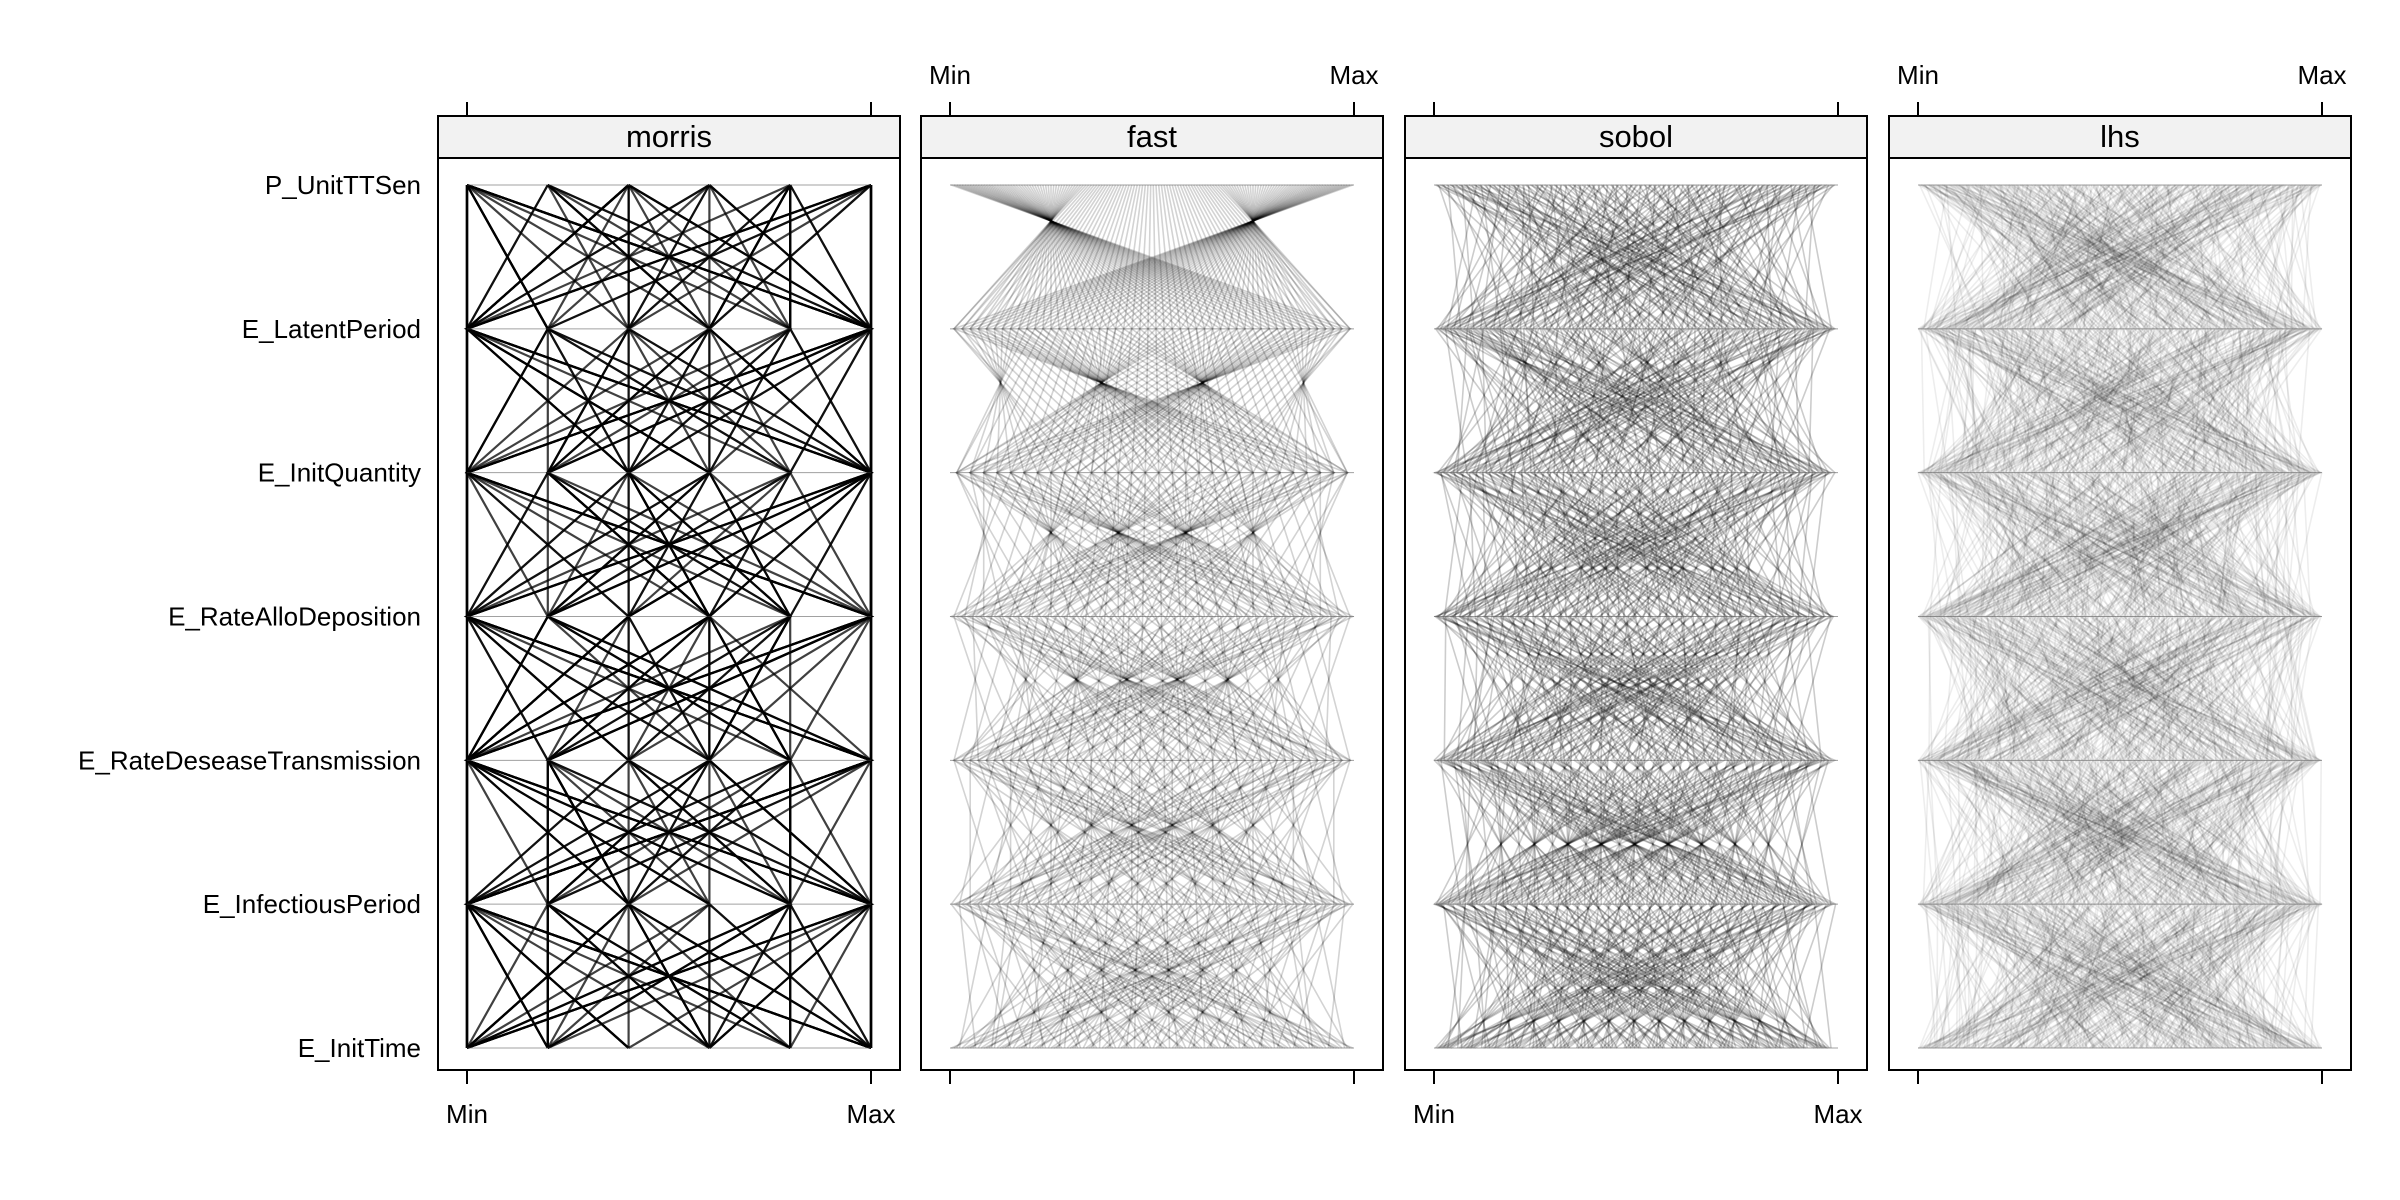  Describe the element at coordinates (343, 185) in the screenshot. I see `variable-label: P_UnitTTSen` at that location.